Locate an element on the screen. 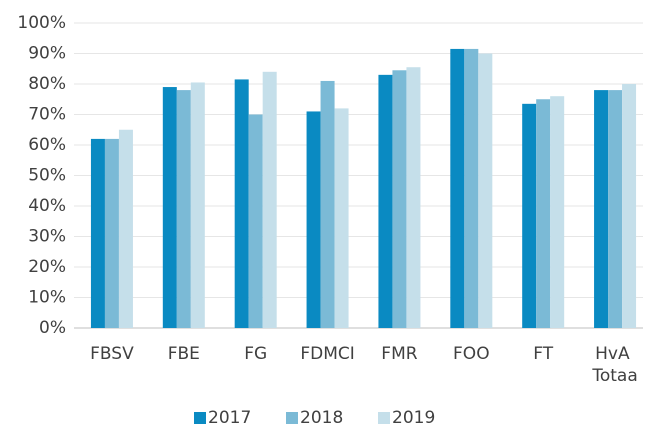  y-tick-label: 0% is located at coordinates (52, 328).